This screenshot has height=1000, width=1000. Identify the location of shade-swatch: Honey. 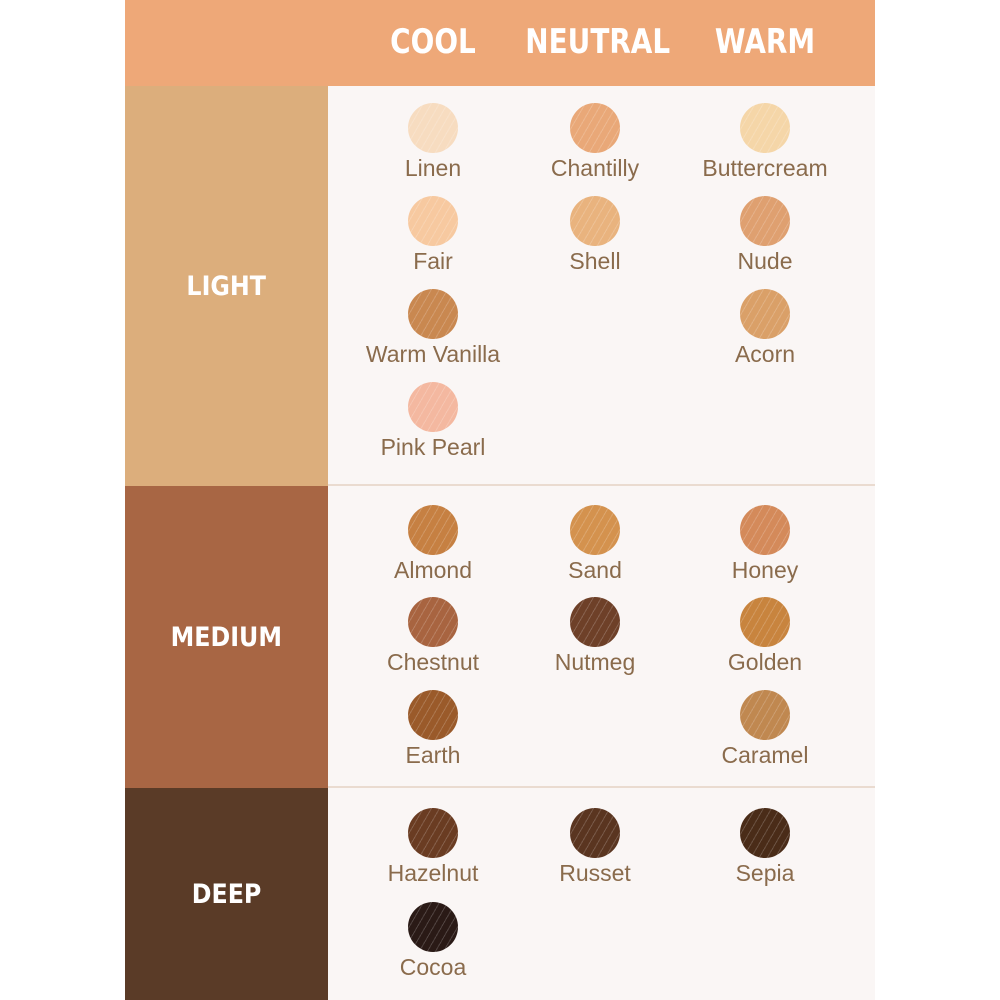
(765, 544).